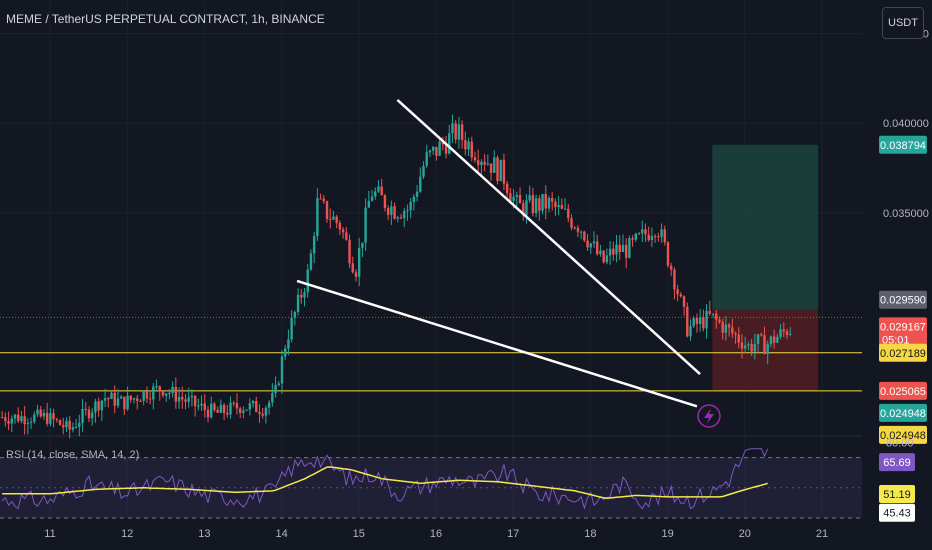 This screenshot has height=550, width=932. I want to click on time-axis: 11 12 13 14 15 16 17 18 19 20 21, so click(436, 534).